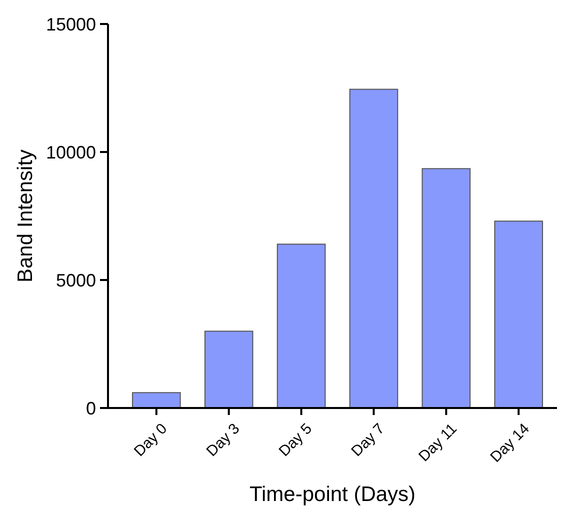 This screenshot has width=565, height=519. What do you see at coordinates (71, 152) in the screenshot?
I see `y-tick-label: 10000` at bounding box center [71, 152].